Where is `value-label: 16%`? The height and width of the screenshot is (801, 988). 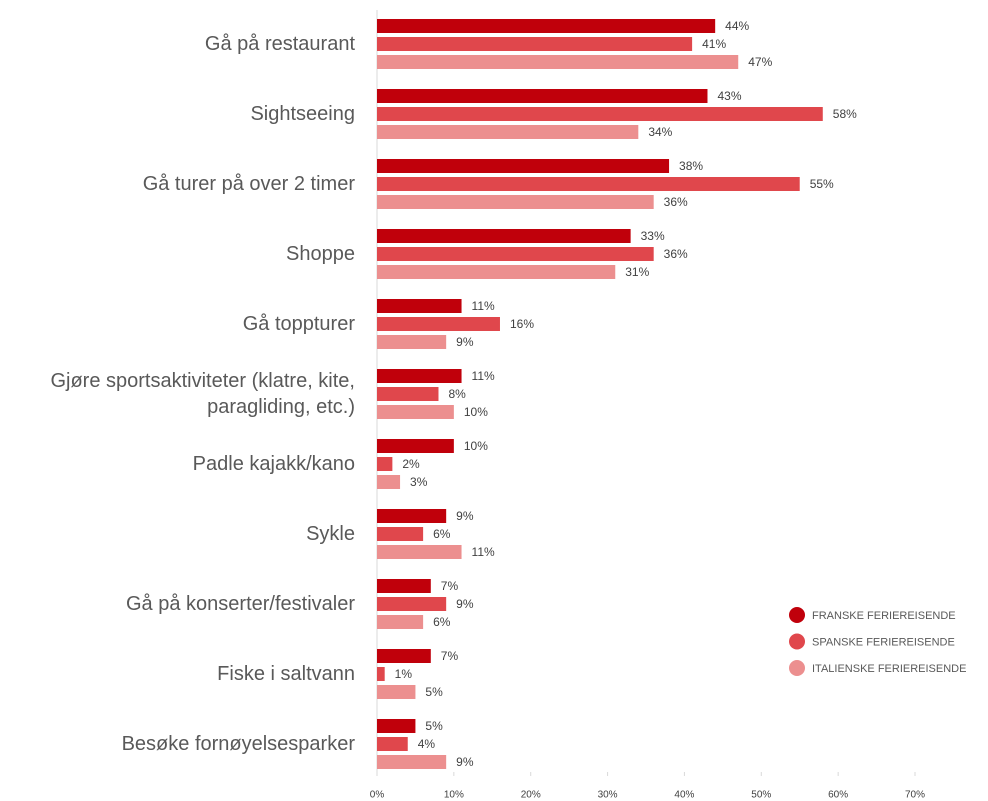
value-label: 16% is located at coordinates (522, 324).